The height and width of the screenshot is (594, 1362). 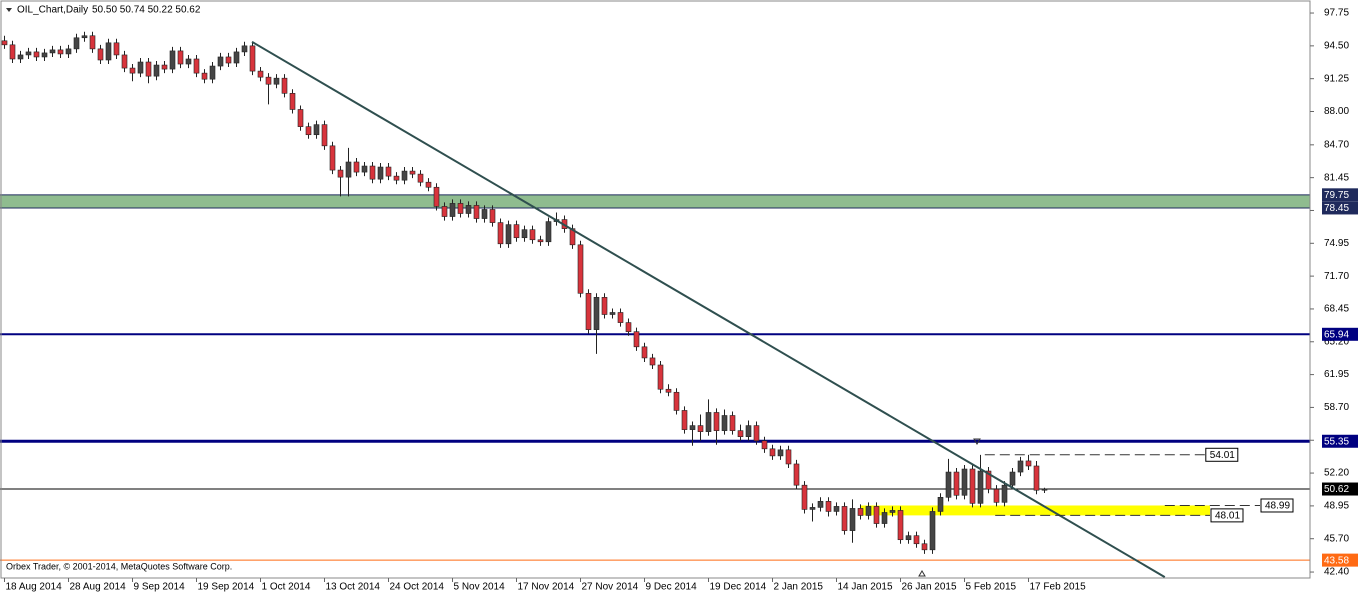 I want to click on x-tick-label: 5 Feb 2015, so click(x=991, y=587).